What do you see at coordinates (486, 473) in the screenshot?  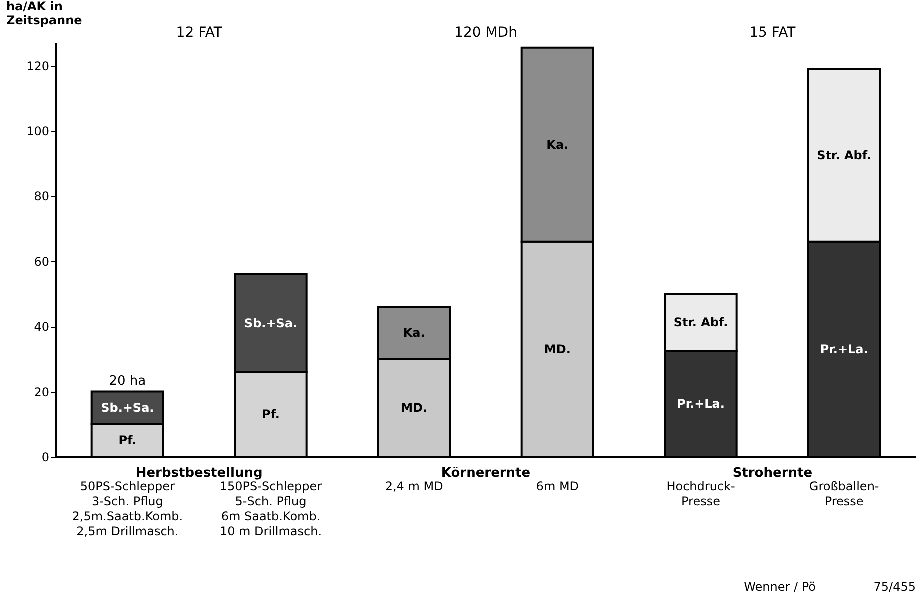 I see `text: Körnerernte` at bounding box center [486, 473].